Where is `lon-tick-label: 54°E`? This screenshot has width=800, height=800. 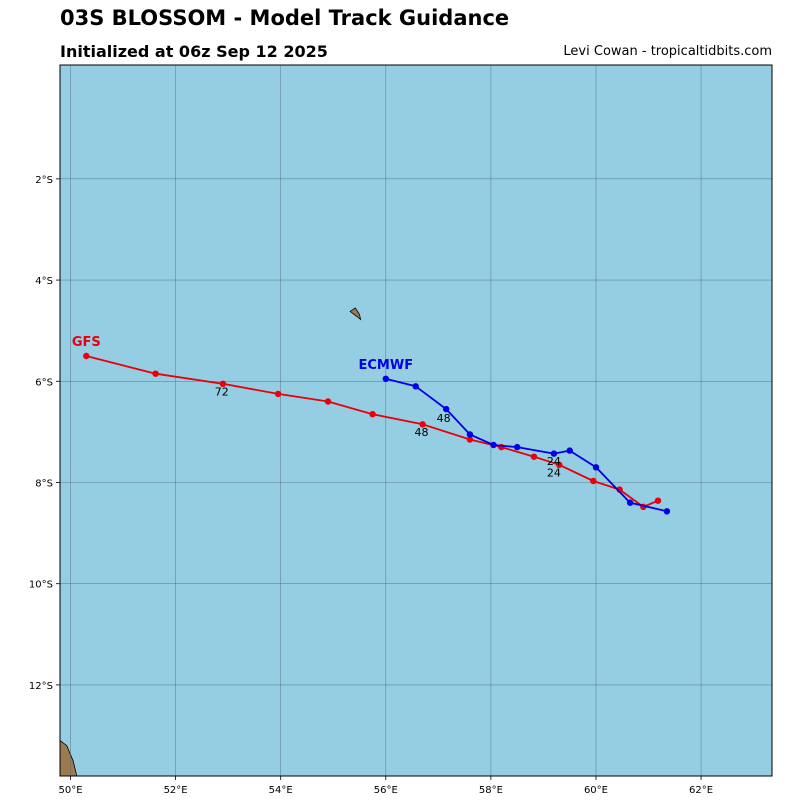
lon-tick-label: 54°E is located at coordinates (281, 790).